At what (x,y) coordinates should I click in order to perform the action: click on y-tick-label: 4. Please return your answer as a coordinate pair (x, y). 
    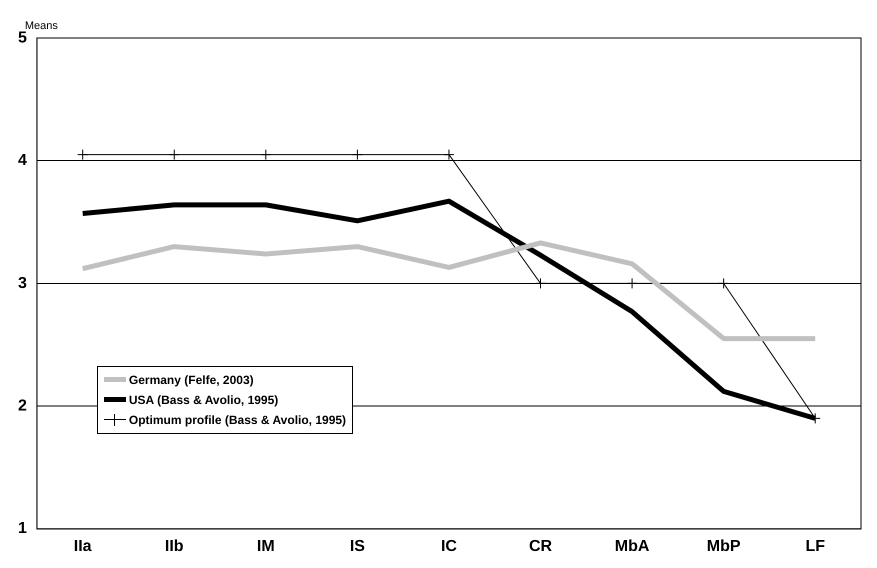
    Looking at the image, I should click on (22, 161).